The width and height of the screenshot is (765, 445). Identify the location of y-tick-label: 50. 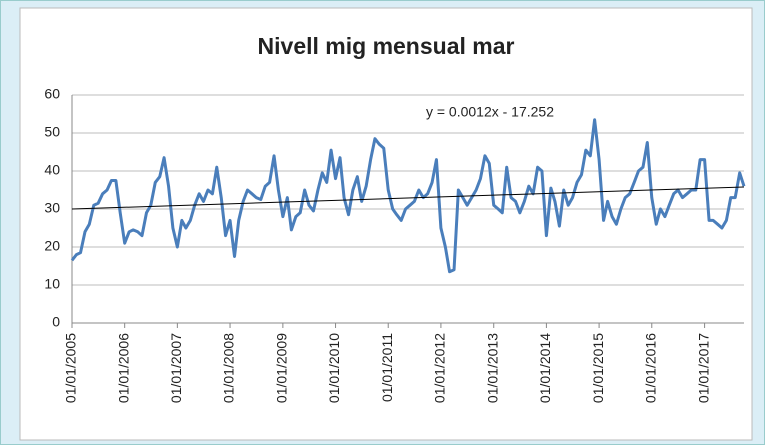
(52, 132).